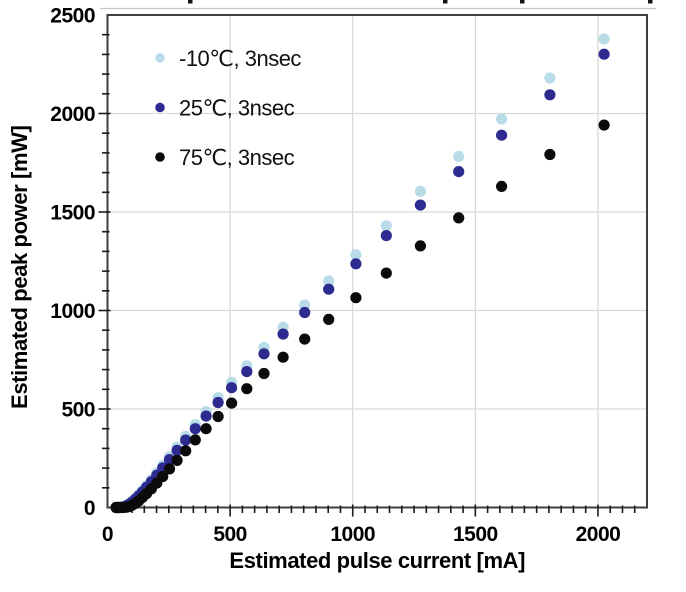 This screenshot has height=592, width=686. I want to click on x-tick-label: 500, so click(230, 534).